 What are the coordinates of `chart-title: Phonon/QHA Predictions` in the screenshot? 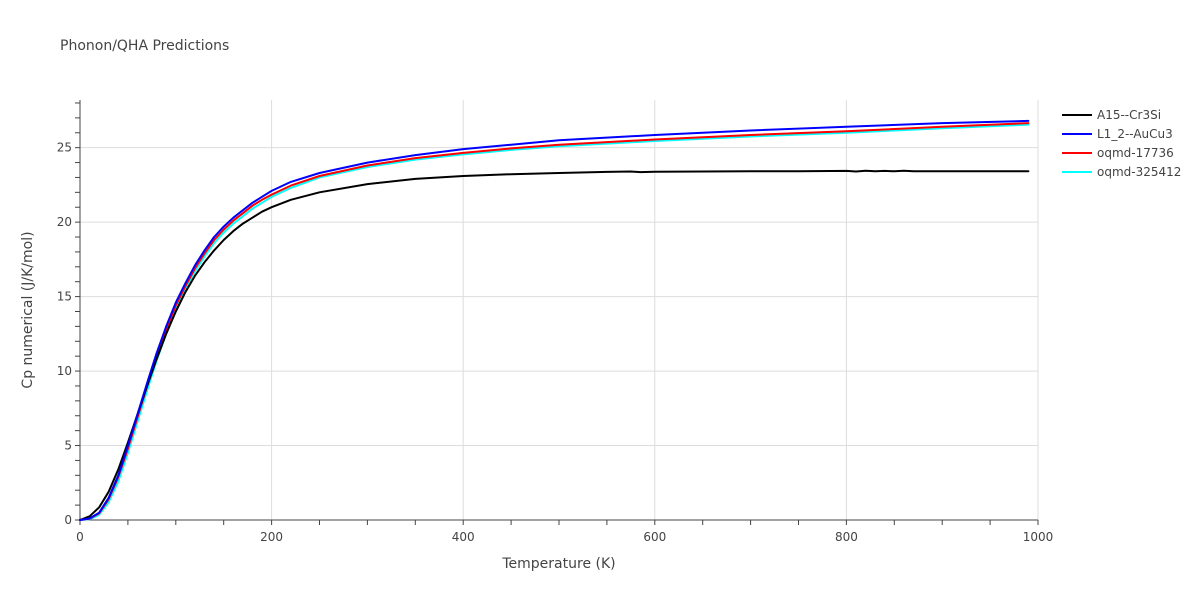 It's located at (144, 46).